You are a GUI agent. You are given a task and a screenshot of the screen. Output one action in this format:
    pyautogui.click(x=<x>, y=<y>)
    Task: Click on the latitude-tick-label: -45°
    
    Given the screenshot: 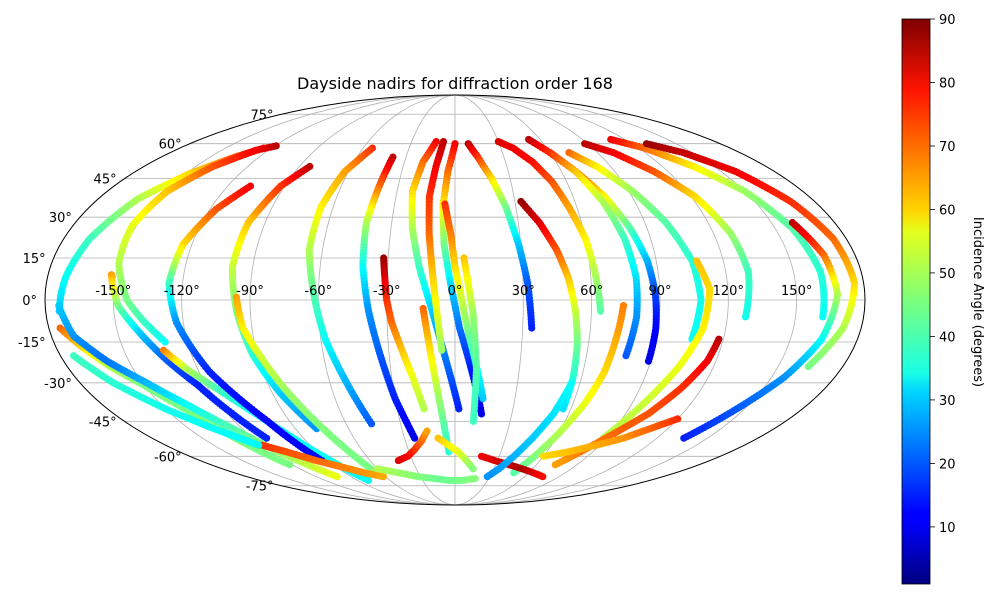 What is the action you would take?
    pyautogui.click(x=103, y=422)
    